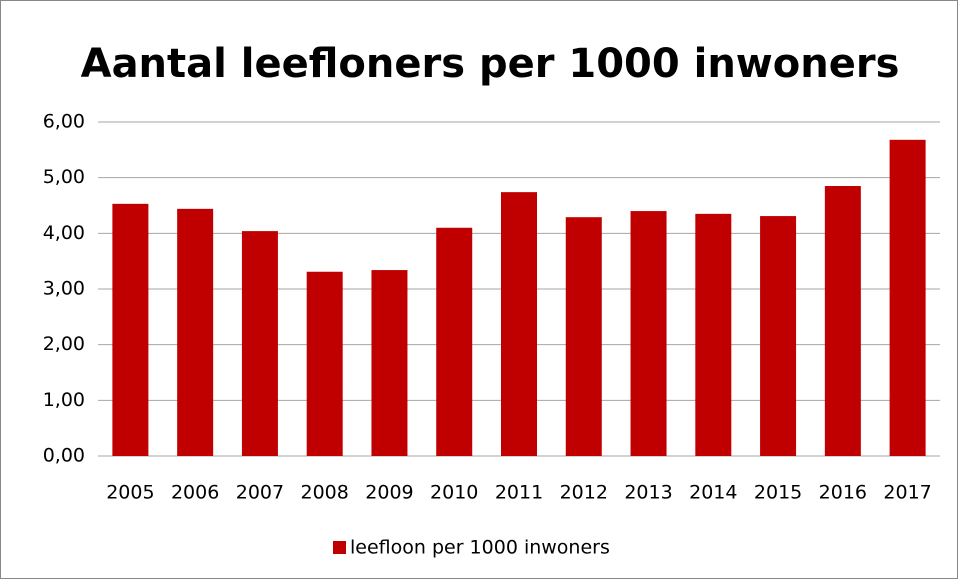 The image size is (958, 579). Describe the element at coordinates (64, 456) in the screenshot. I see `y-tick-label: 0,00` at that location.